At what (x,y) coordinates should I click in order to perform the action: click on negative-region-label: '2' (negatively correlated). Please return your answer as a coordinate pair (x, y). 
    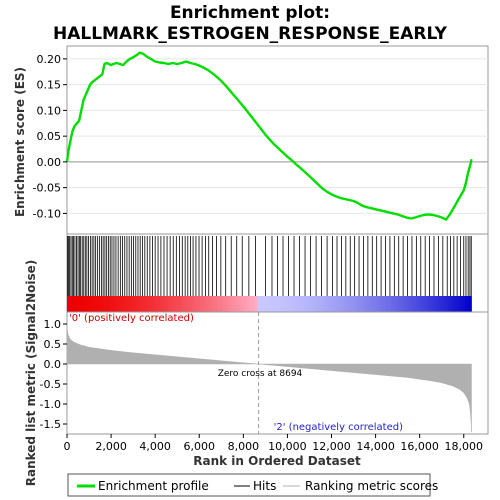
    Looking at the image, I should click on (338, 427).